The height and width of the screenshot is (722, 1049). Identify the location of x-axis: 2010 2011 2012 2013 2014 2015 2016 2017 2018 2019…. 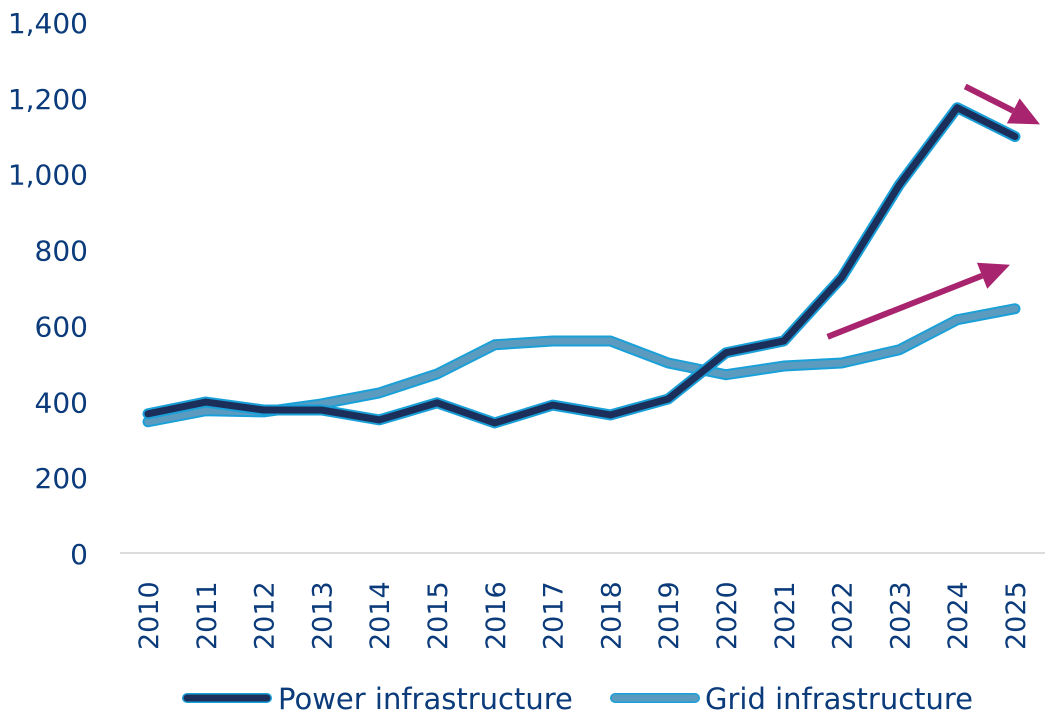
(583, 615).